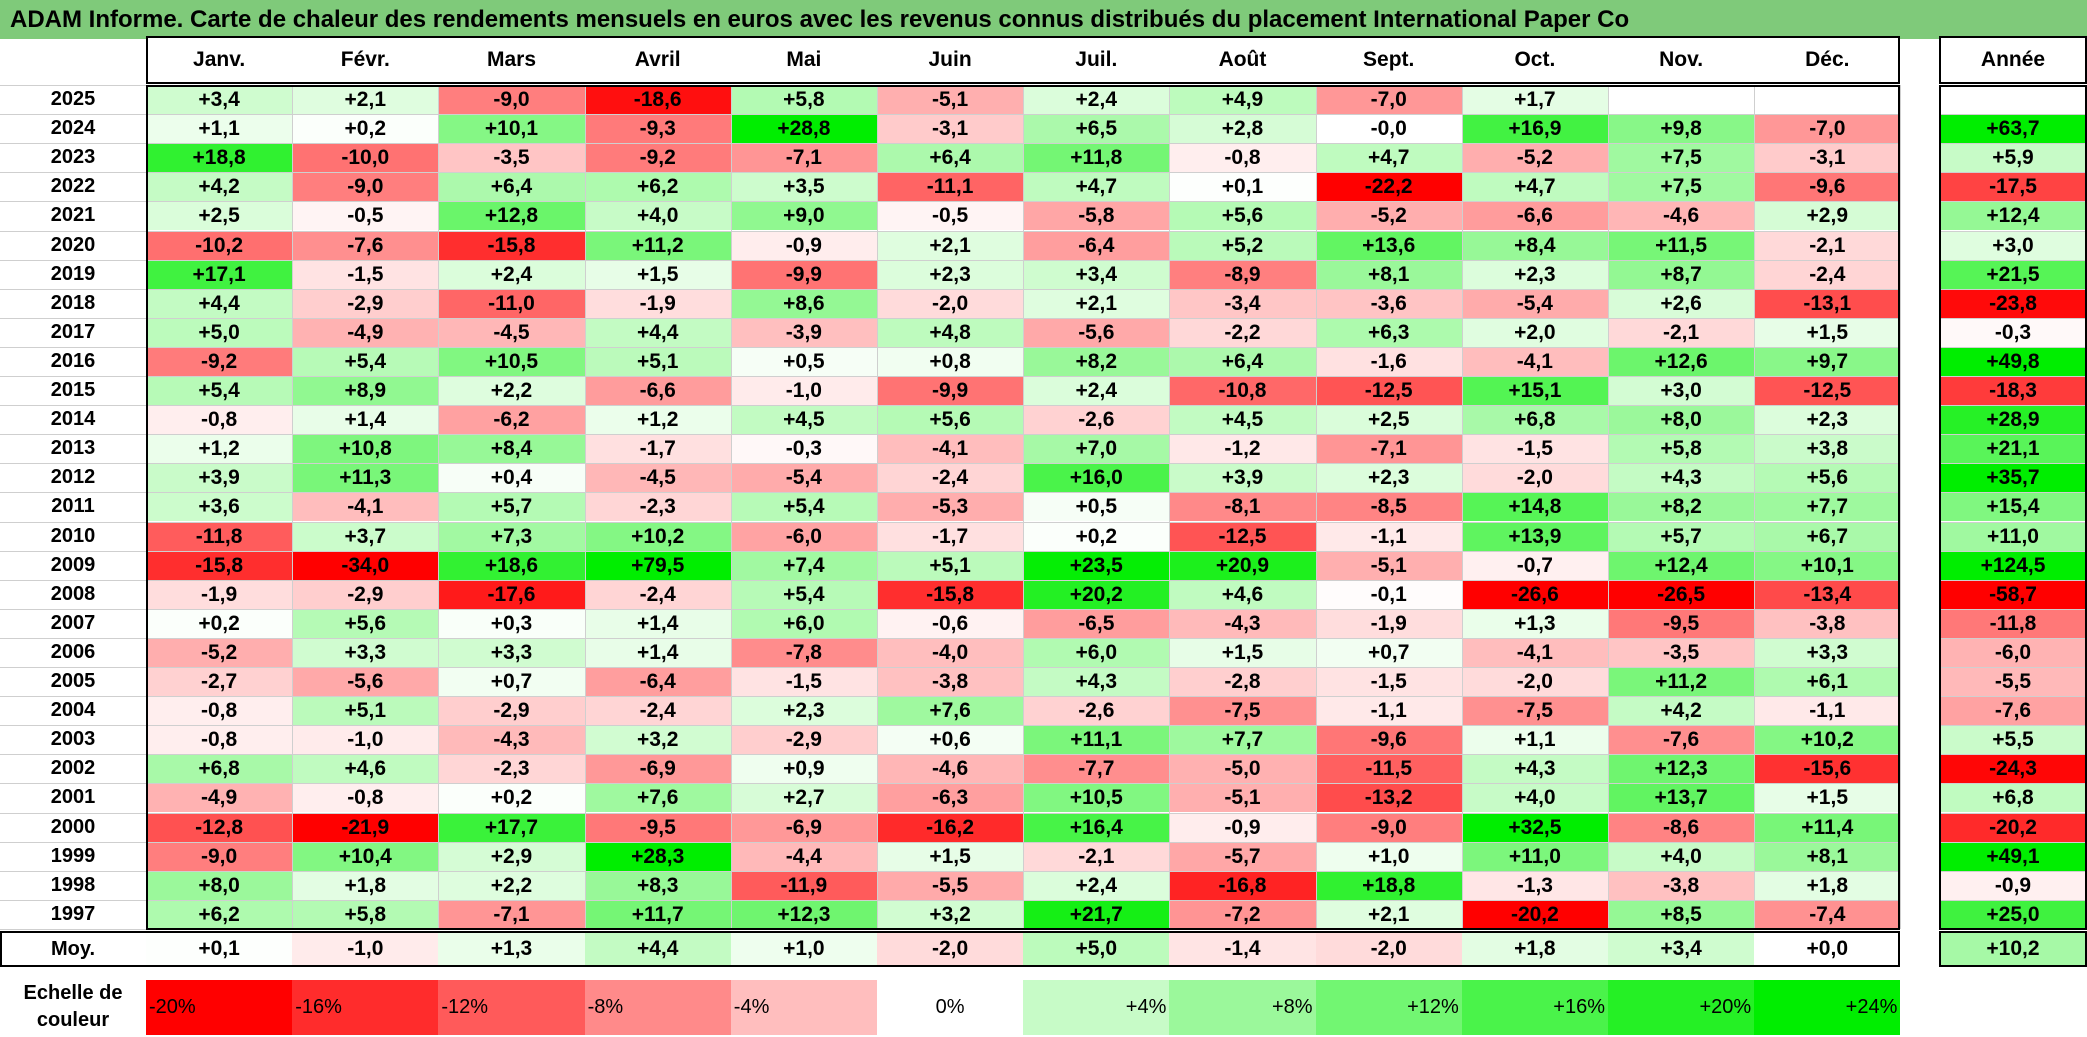 The height and width of the screenshot is (1037, 2087). I want to click on heatmap-cell: -9,9, so click(803, 274).